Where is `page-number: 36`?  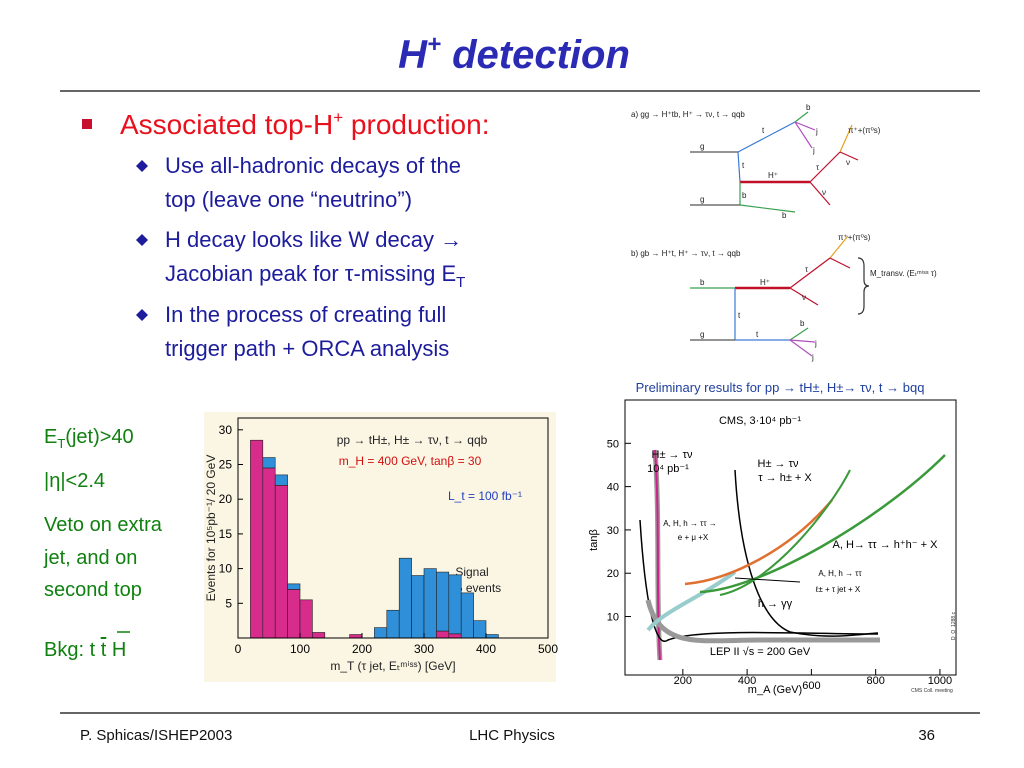 page-number: 36 is located at coordinates (926, 735).